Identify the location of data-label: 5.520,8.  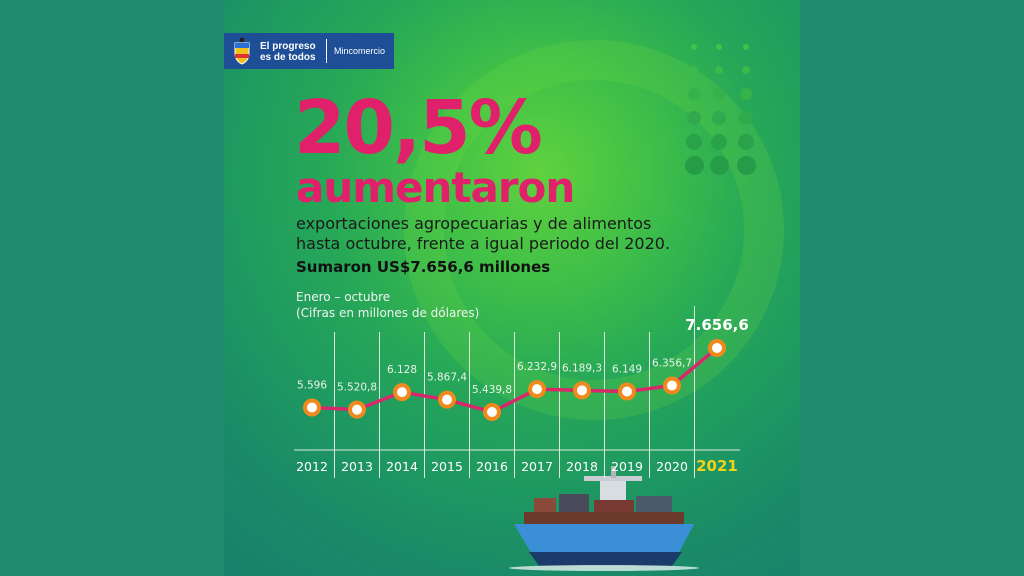
(357, 388).